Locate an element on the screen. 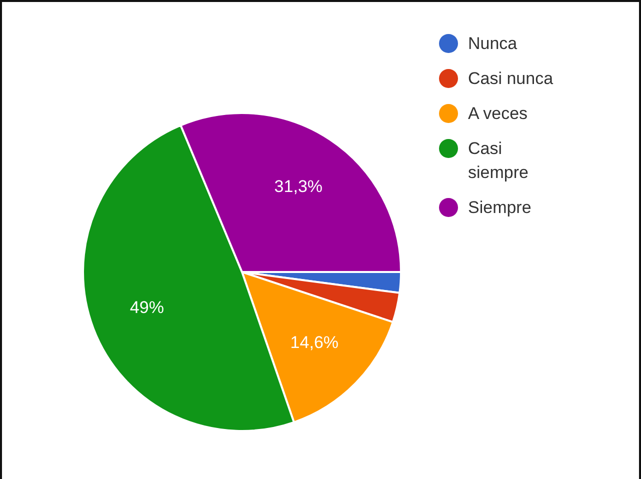  data-label: 14,6% is located at coordinates (314, 342).